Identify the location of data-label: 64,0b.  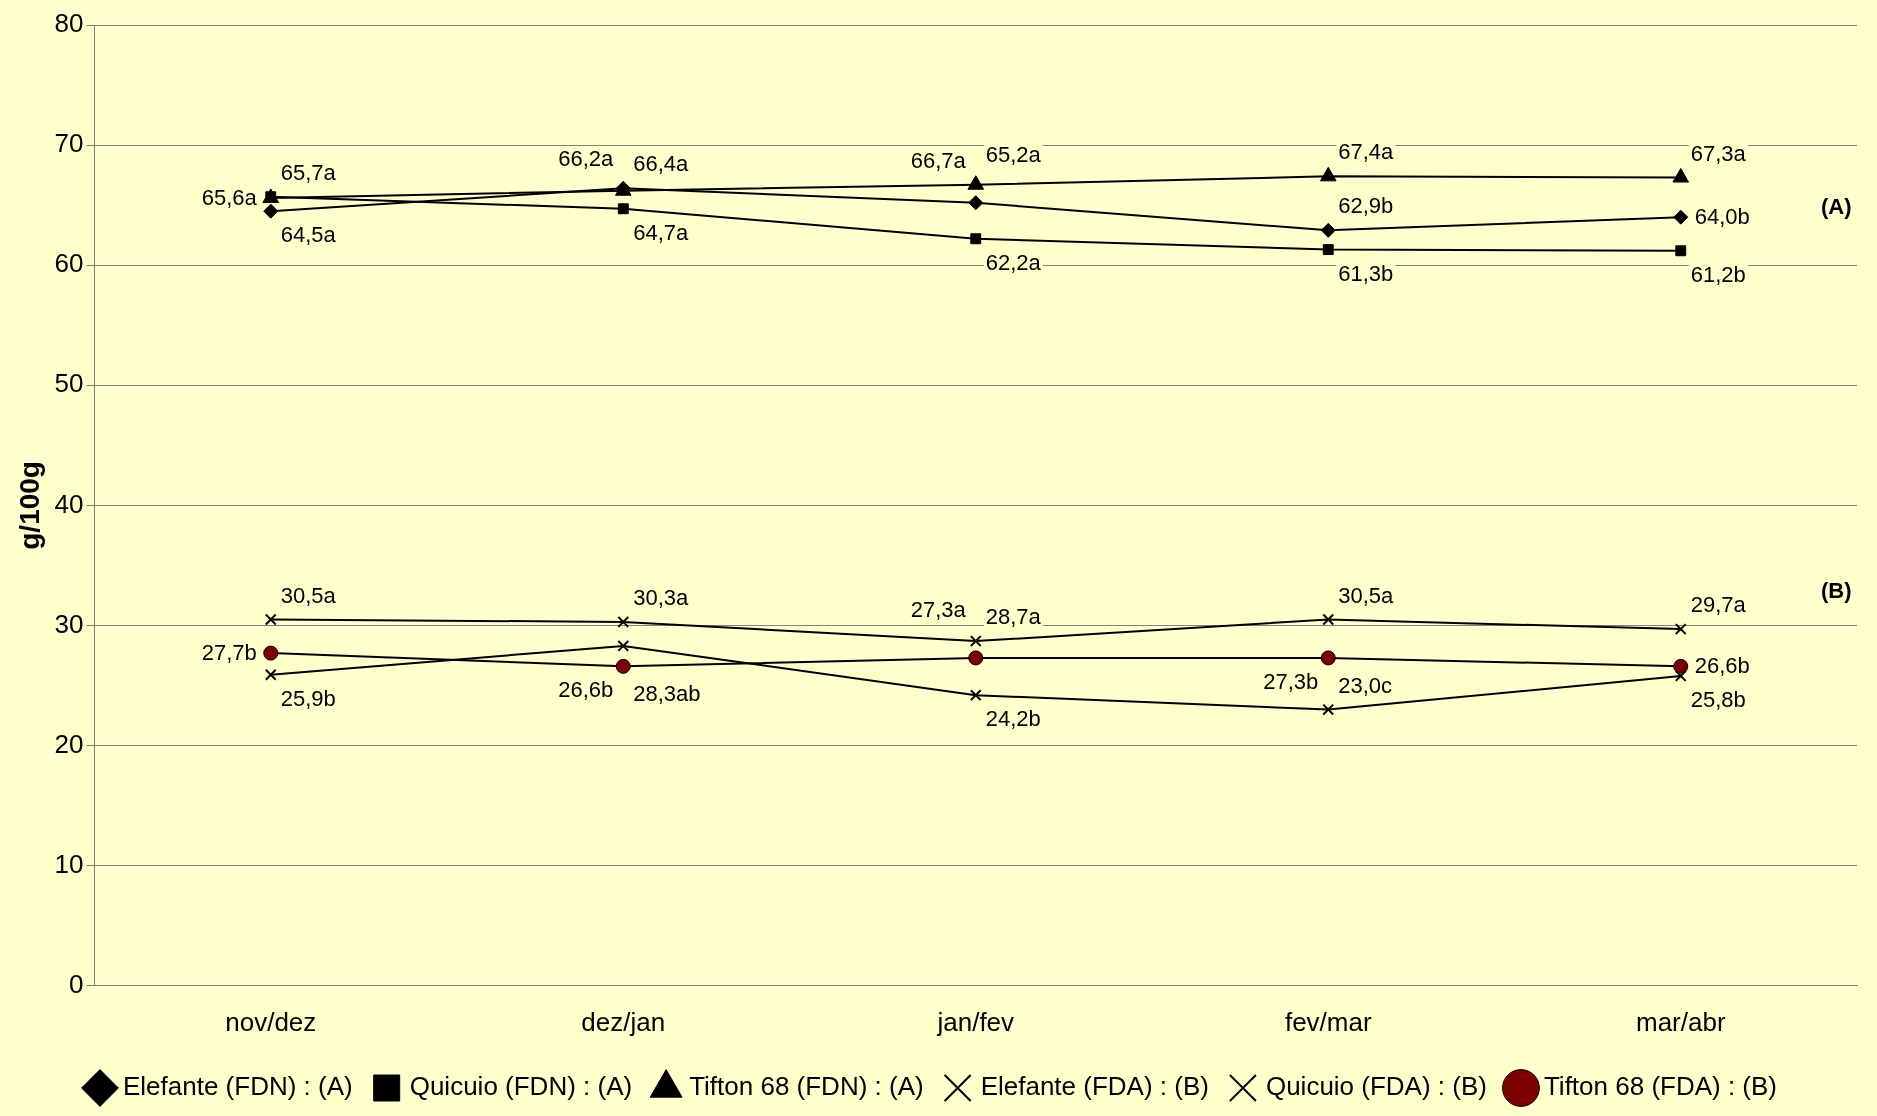
(1722, 217).